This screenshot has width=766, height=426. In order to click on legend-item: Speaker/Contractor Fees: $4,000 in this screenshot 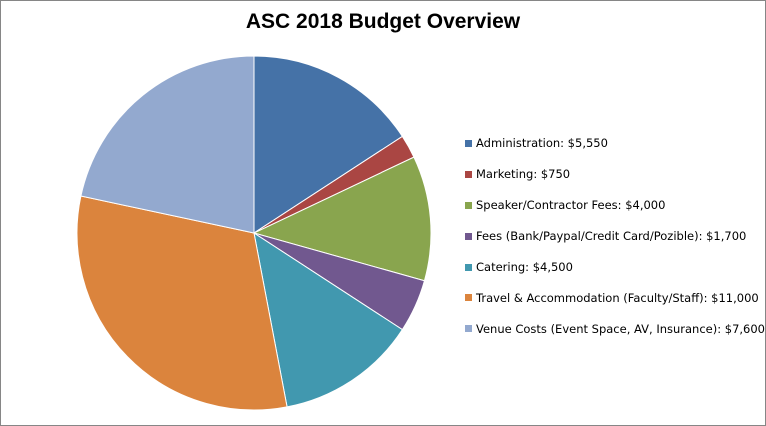, I will do `click(615, 205)`.